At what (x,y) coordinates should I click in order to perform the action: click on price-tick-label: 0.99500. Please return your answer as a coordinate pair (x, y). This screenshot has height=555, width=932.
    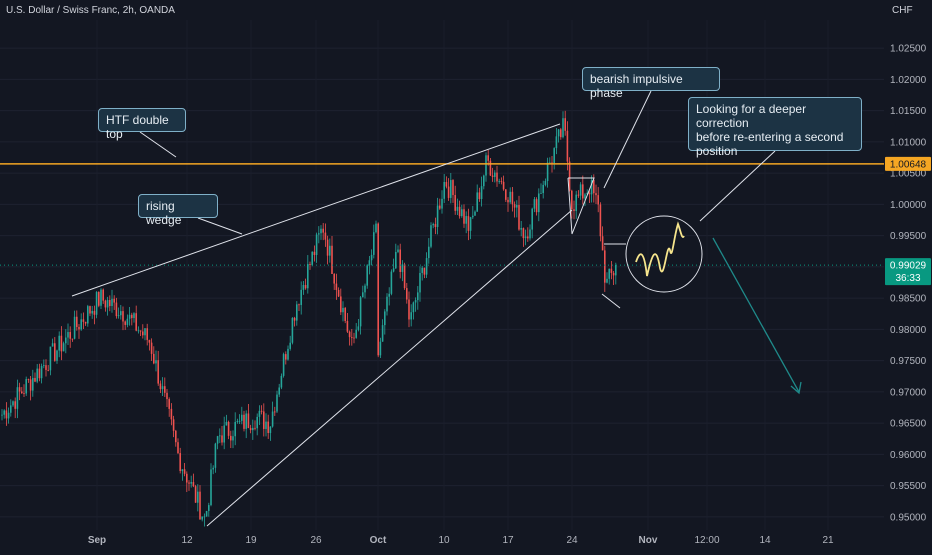
    Looking at the image, I should click on (908, 236).